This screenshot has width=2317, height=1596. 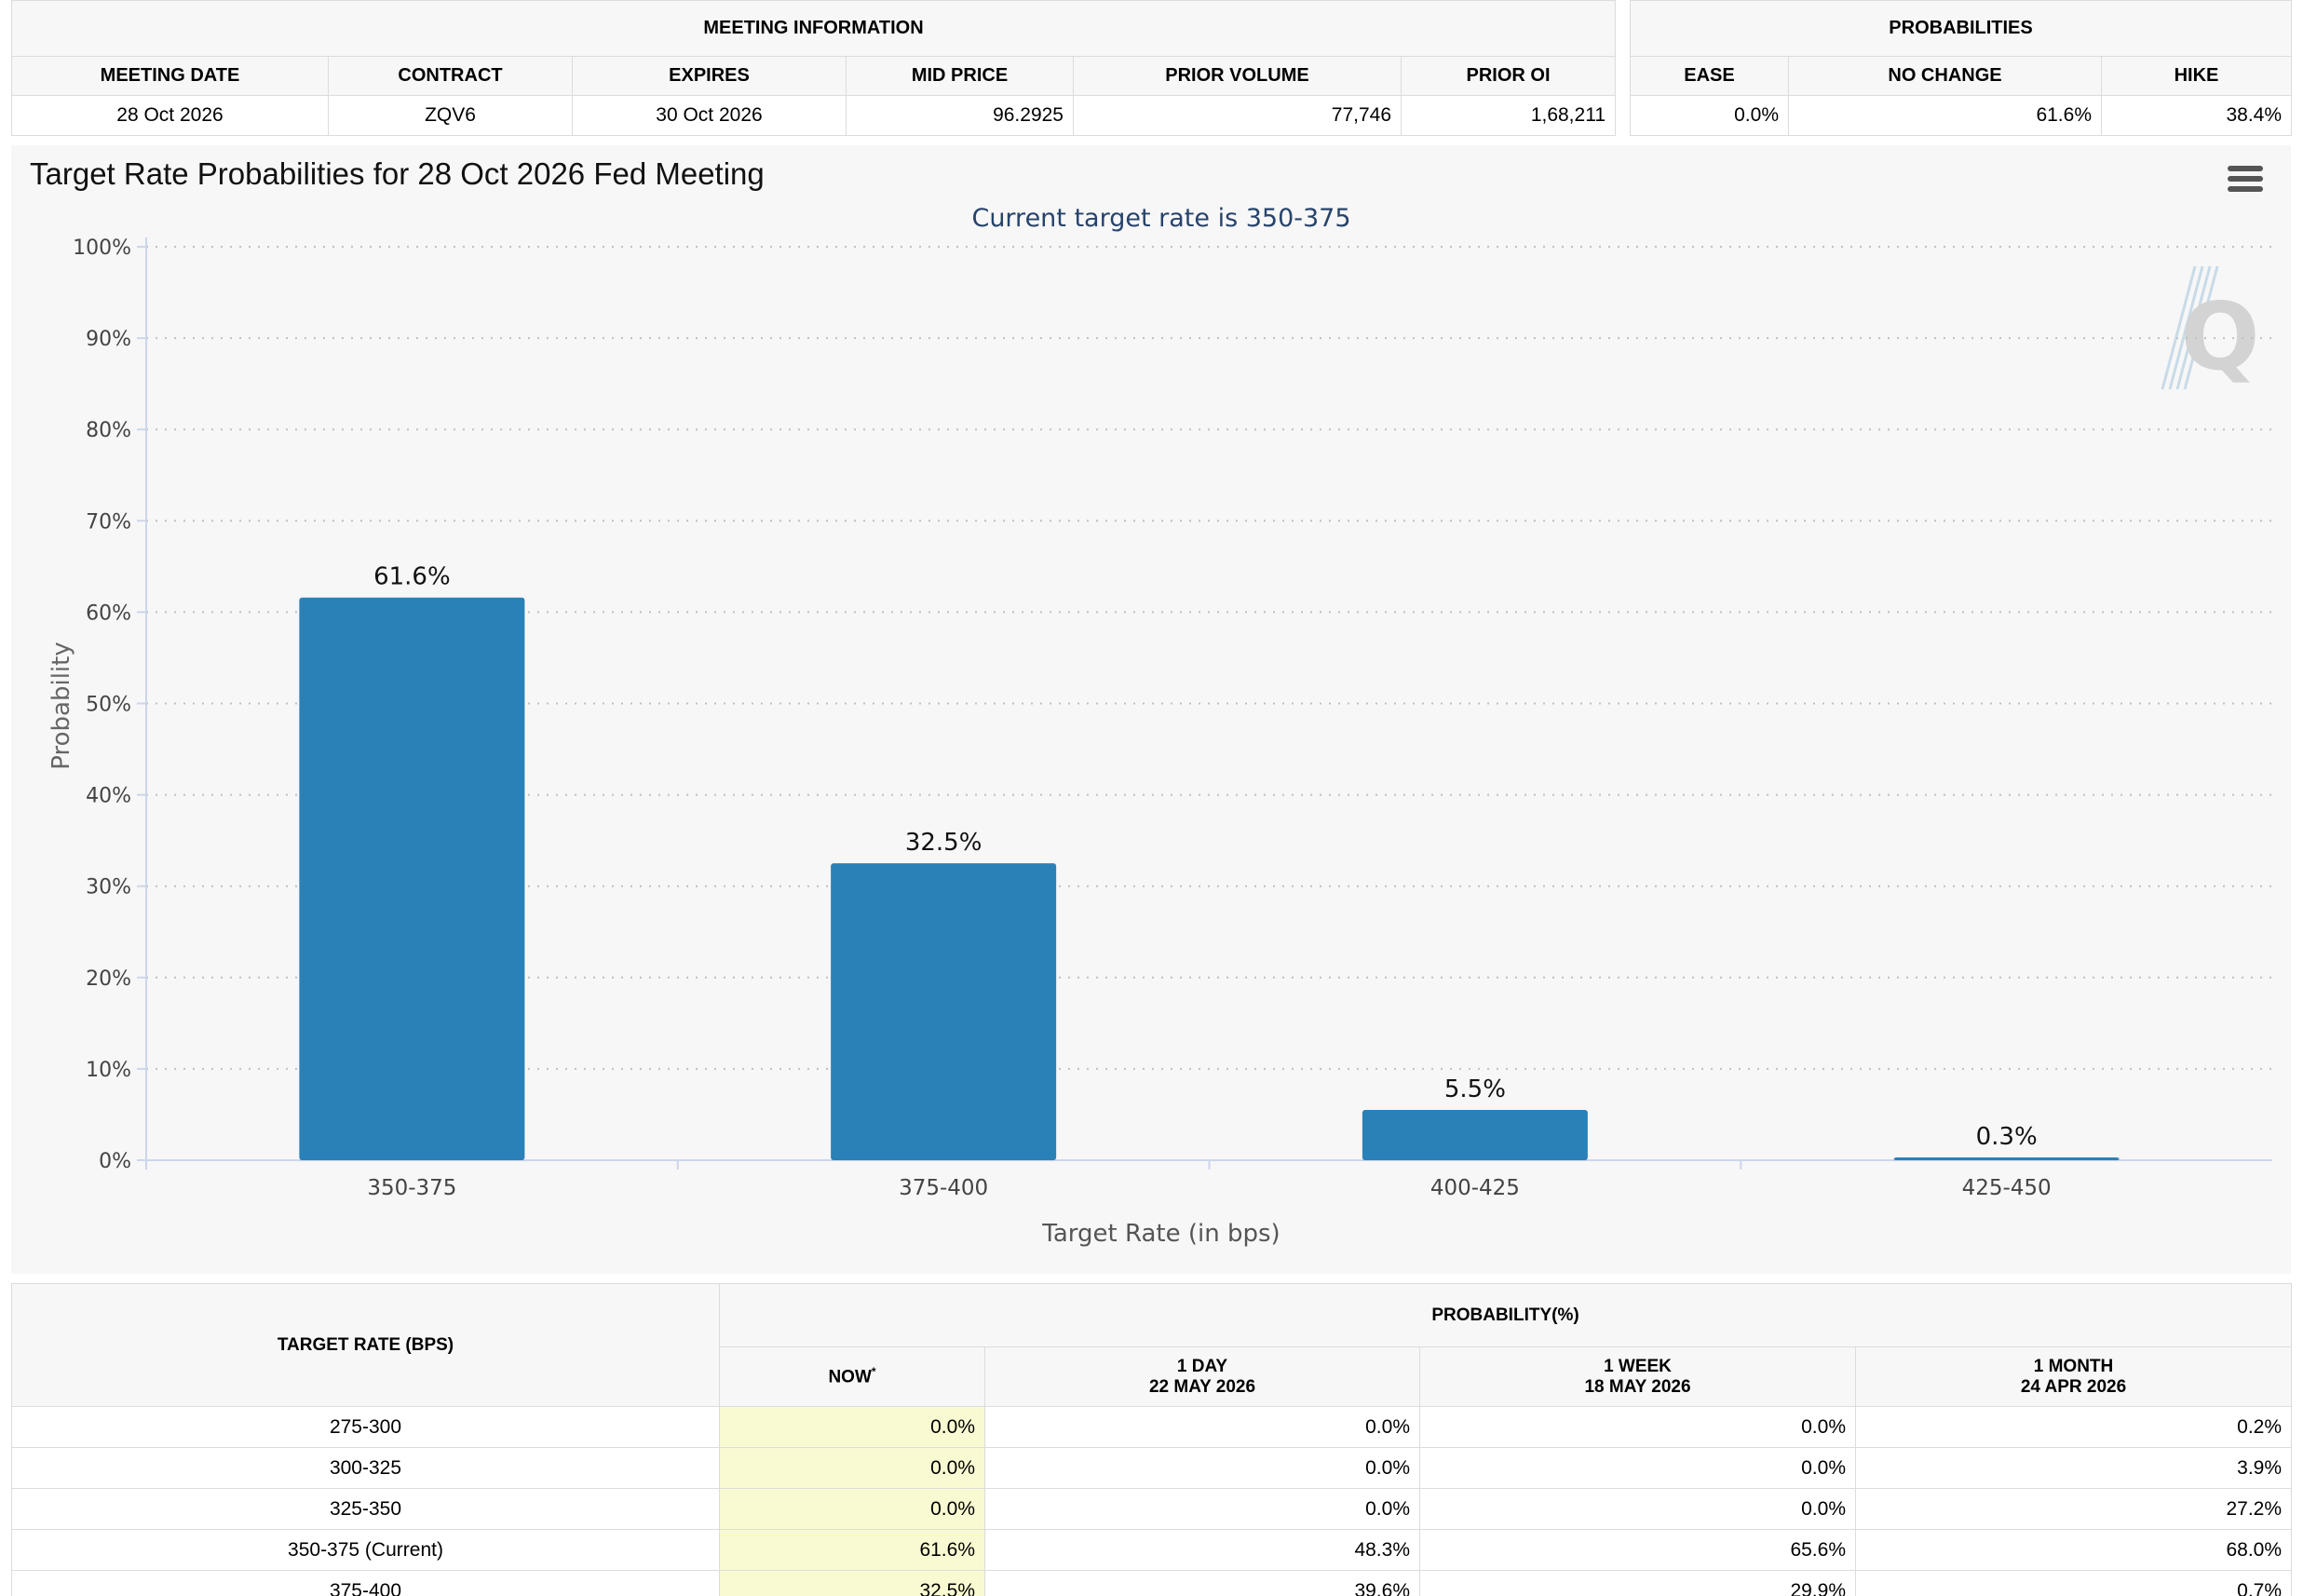 I want to click on table-row: 275-300 0.0% 0.0% 0.0% 0.2%, so click(x=1152, y=1427).